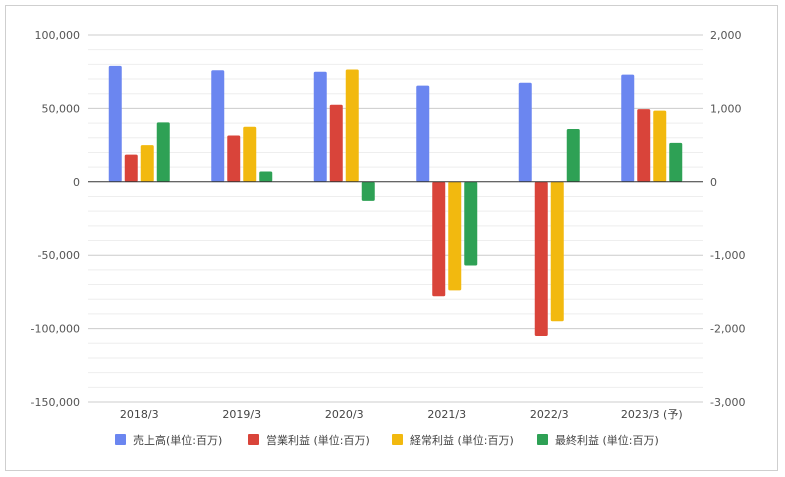 The height and width of the screenshot is (477, 785). Describe the element at coordinates (727, 329) in the screenshot. I see `right-axis-tick-label: -2,000` at that location.